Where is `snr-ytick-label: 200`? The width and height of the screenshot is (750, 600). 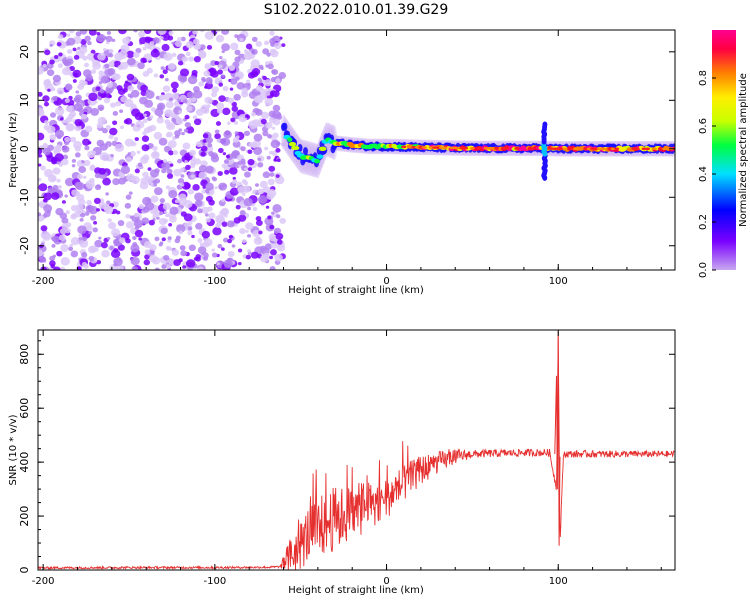
snr-ytick-label: 200 is located at coordinates (24, 516).